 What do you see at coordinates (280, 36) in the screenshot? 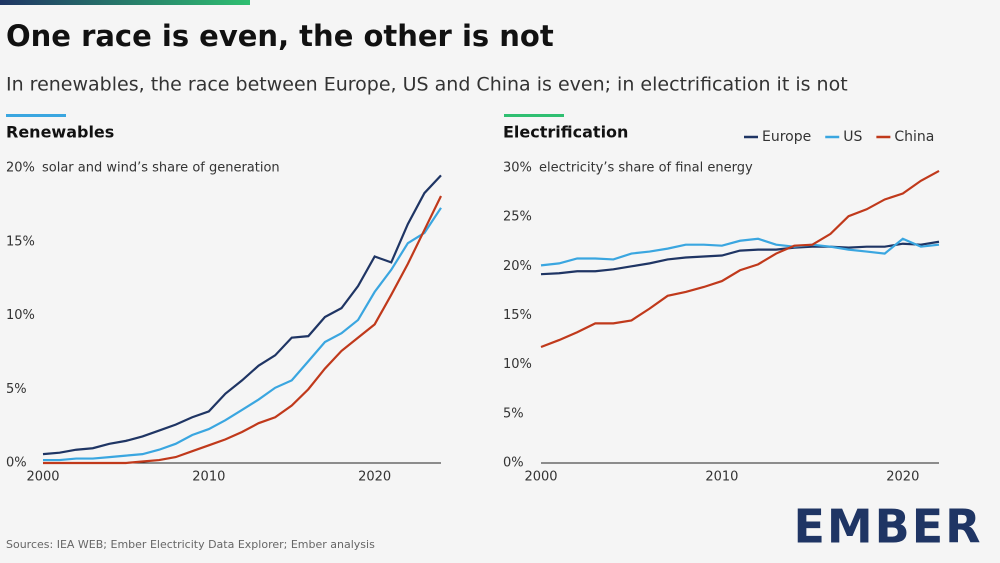
I see `title: One race is even, the other is not` at bounding box center [280, 36].